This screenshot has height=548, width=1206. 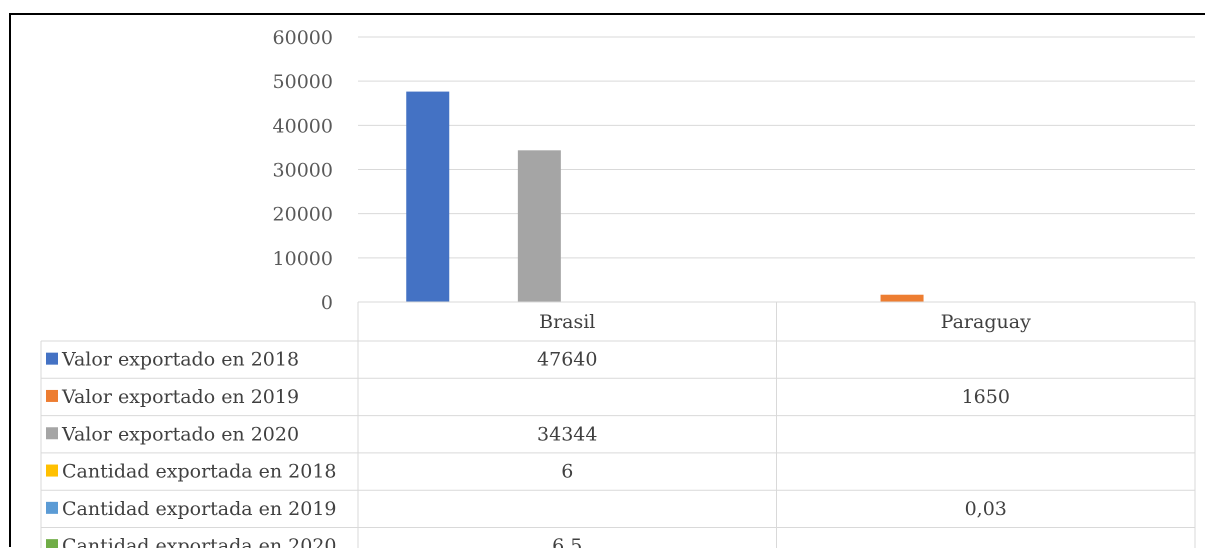 I want to click on data-table-value: 34344, so click(x=567, y=434).